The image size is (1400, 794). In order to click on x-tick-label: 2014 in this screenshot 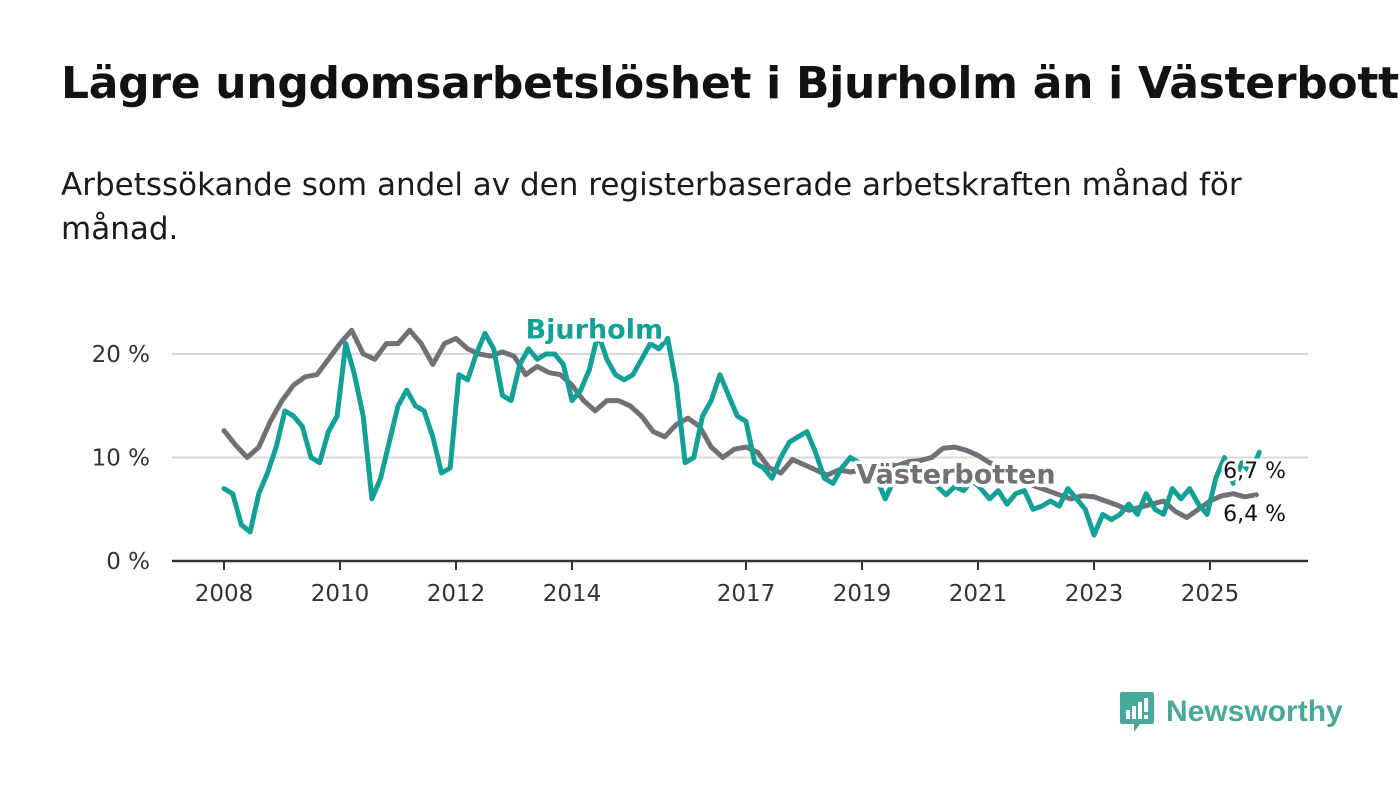, I will do `click(572, 594)`.